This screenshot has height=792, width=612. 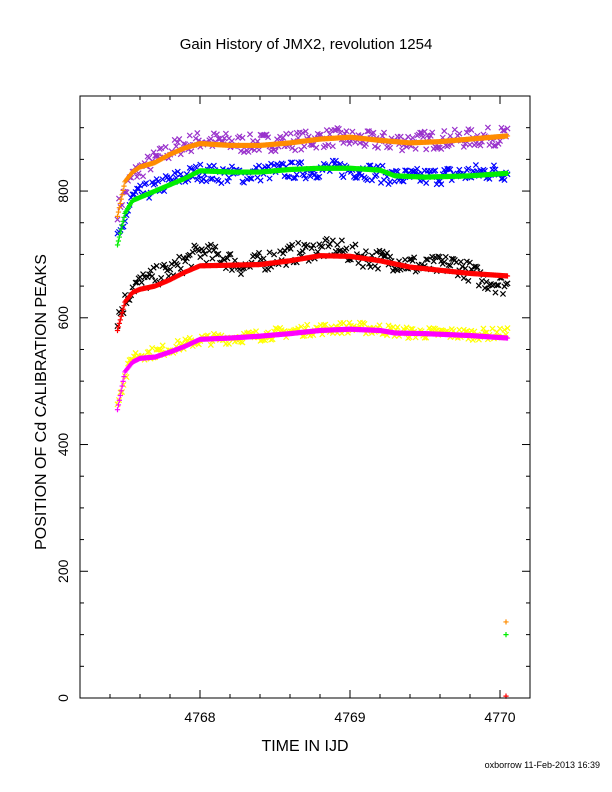 What do you see at coordinates (41, 402) in the screenshot?
I see `y-axis-label: POSITION OF Cd CALIBRATION PEAKS` at bounding box center [41, 402].